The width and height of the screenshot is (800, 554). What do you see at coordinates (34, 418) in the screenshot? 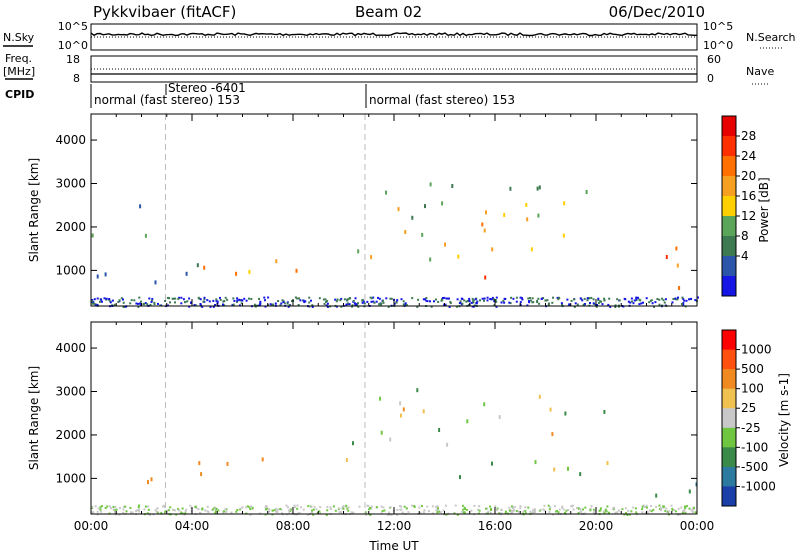
I see `velocity-ylabel: Slant Range [km]` at bounding box center [34, 418].